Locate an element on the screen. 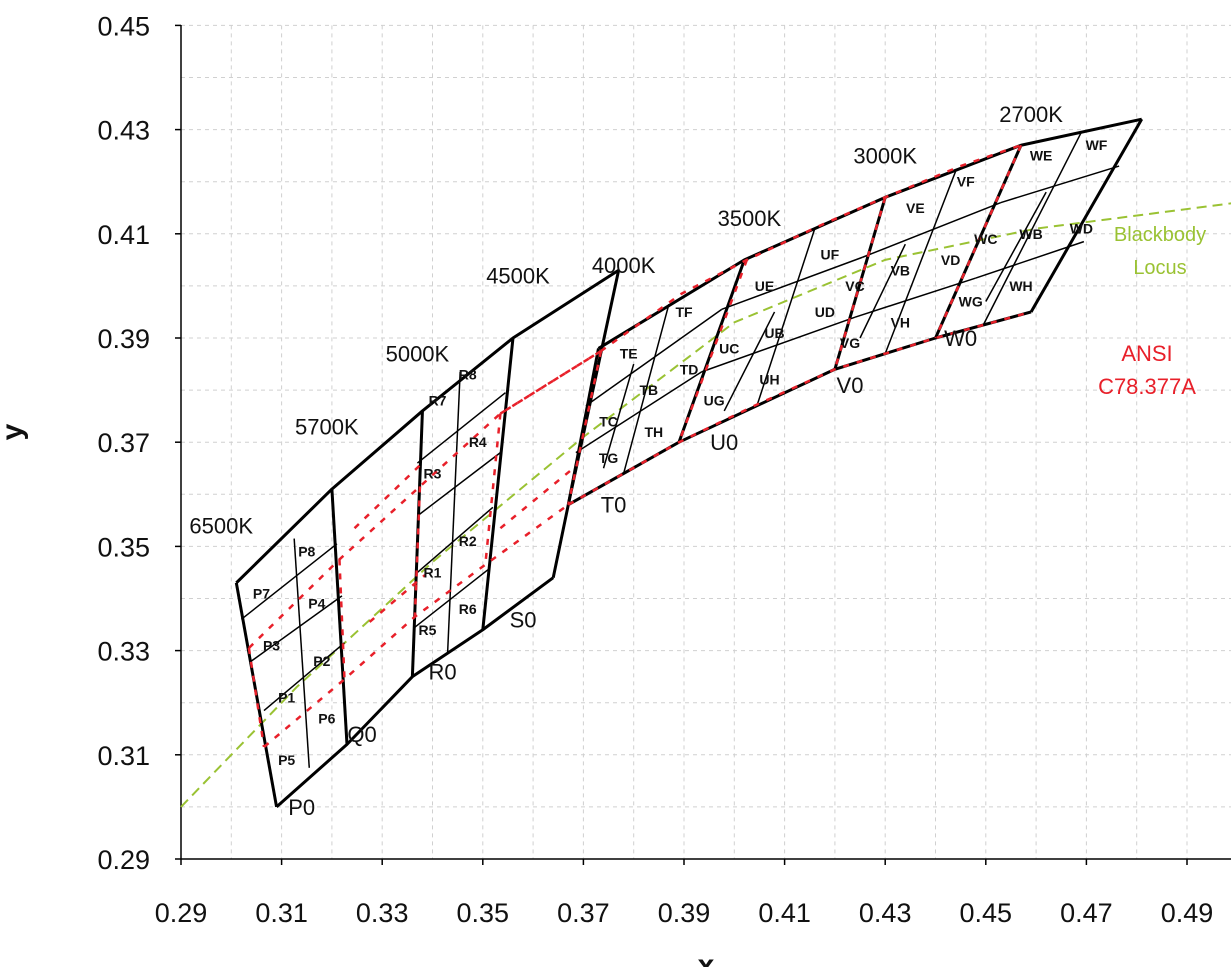 The height and width of the screenshot is (967, 1231). y-tick-label: 0.41 is located at coordinates (123, 235).